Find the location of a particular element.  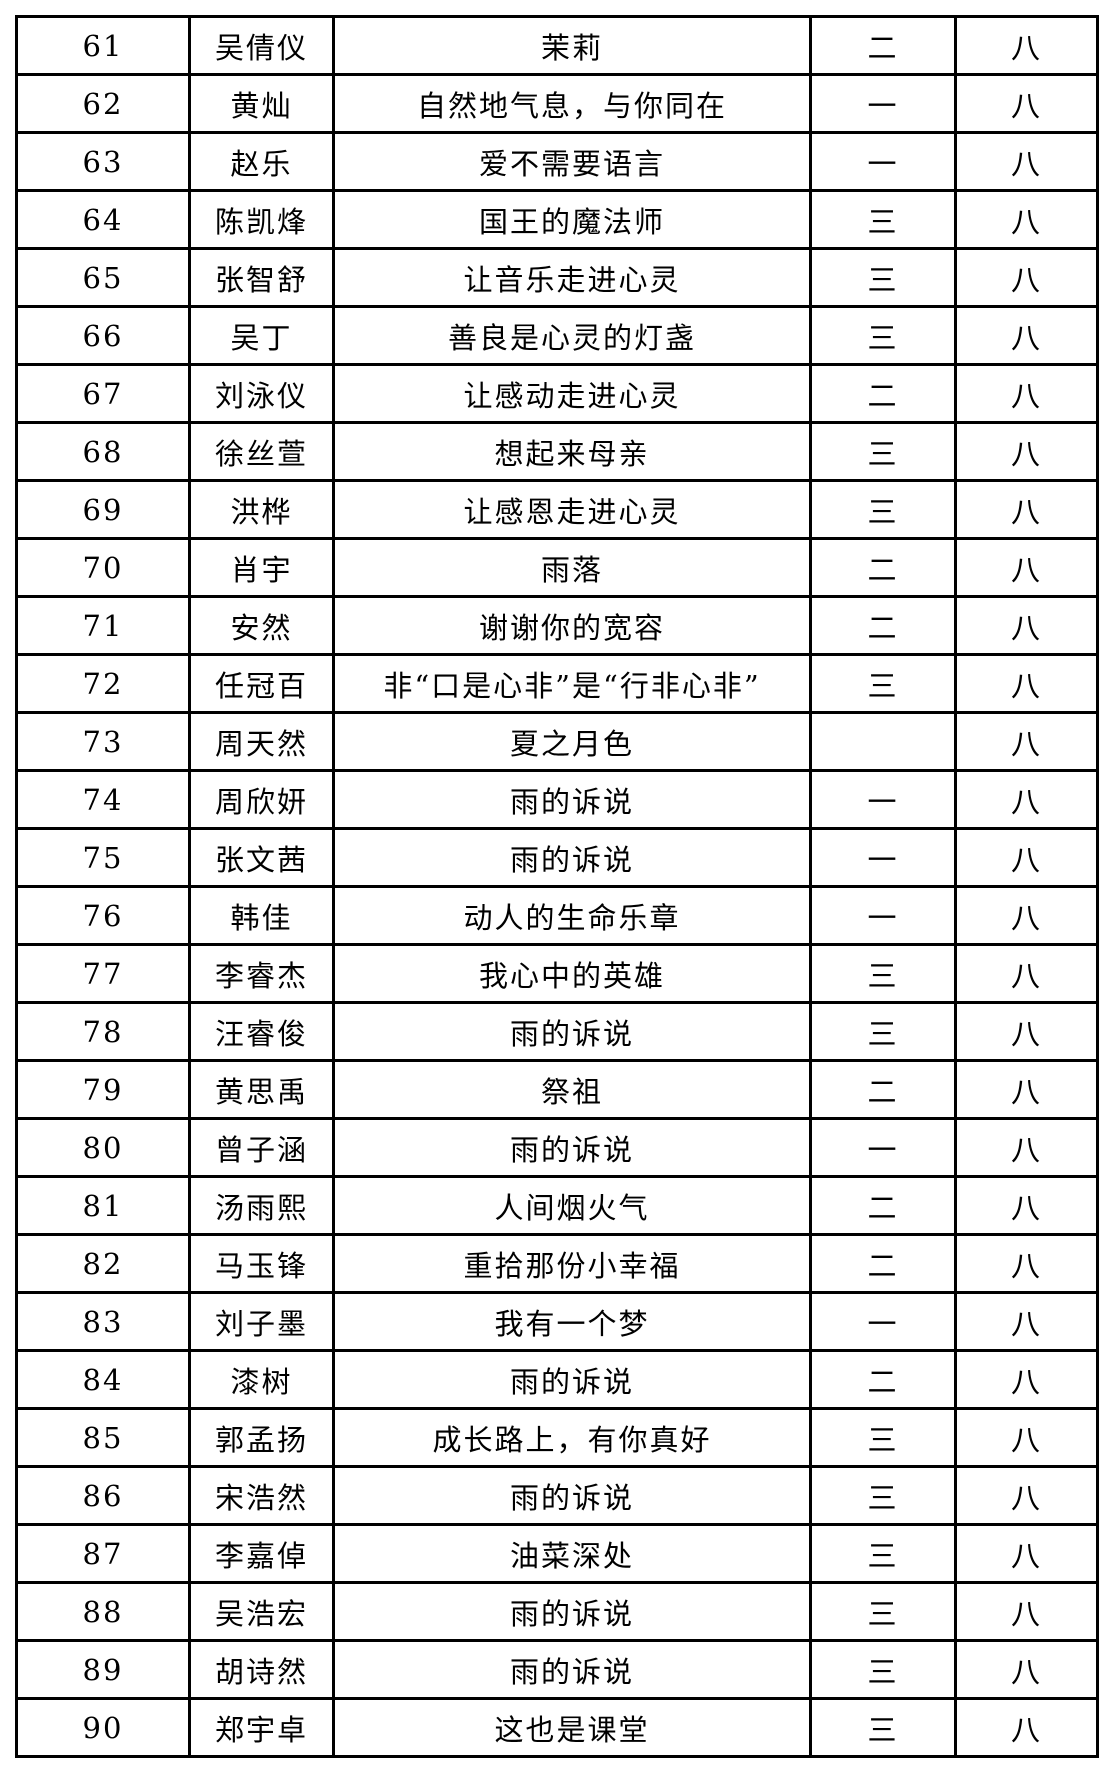

cell-essay-title: 重拾那份小幸福 is located at coordinates (572, 1263).